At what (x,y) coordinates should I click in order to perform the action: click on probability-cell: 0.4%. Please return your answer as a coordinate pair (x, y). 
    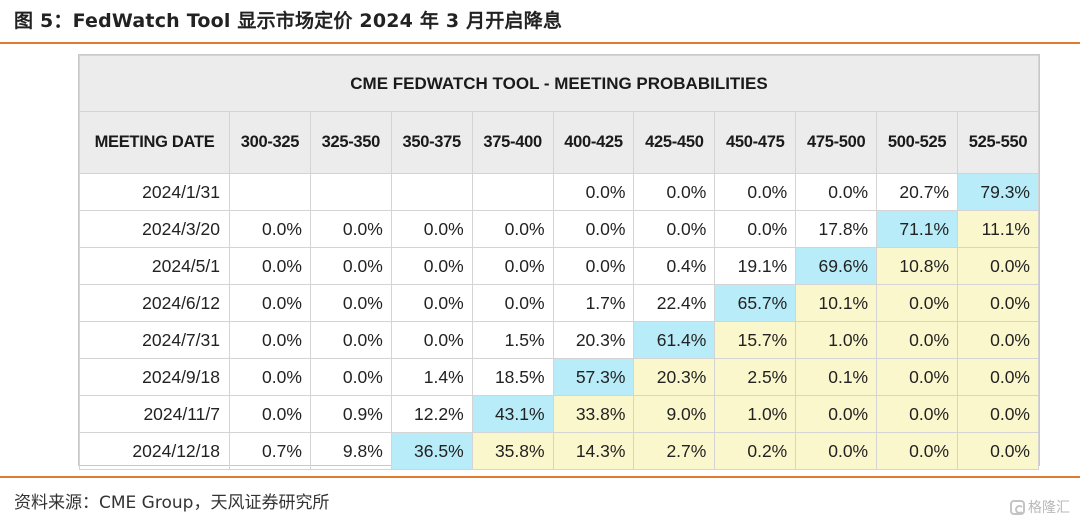
    Looking at the image, I should click on (674, 266).